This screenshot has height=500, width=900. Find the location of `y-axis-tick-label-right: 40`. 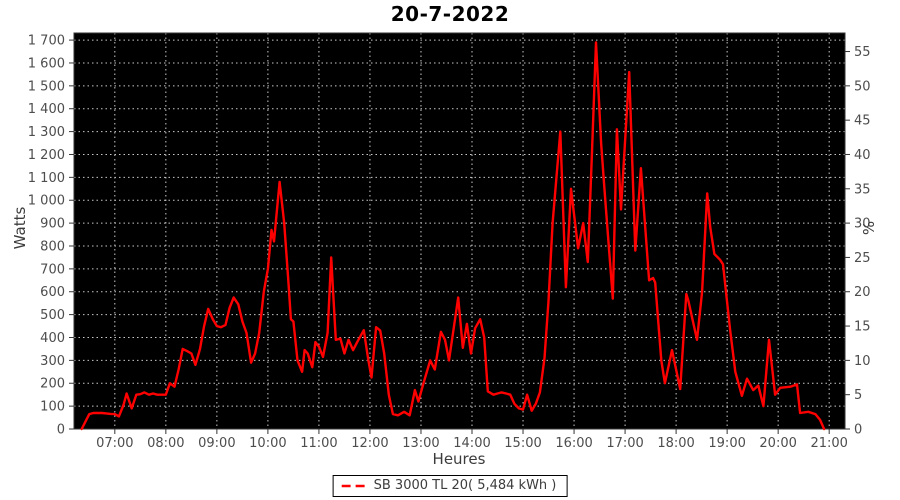

y-axis-tick-label-right: 40 is located at coordinates (862, 155).